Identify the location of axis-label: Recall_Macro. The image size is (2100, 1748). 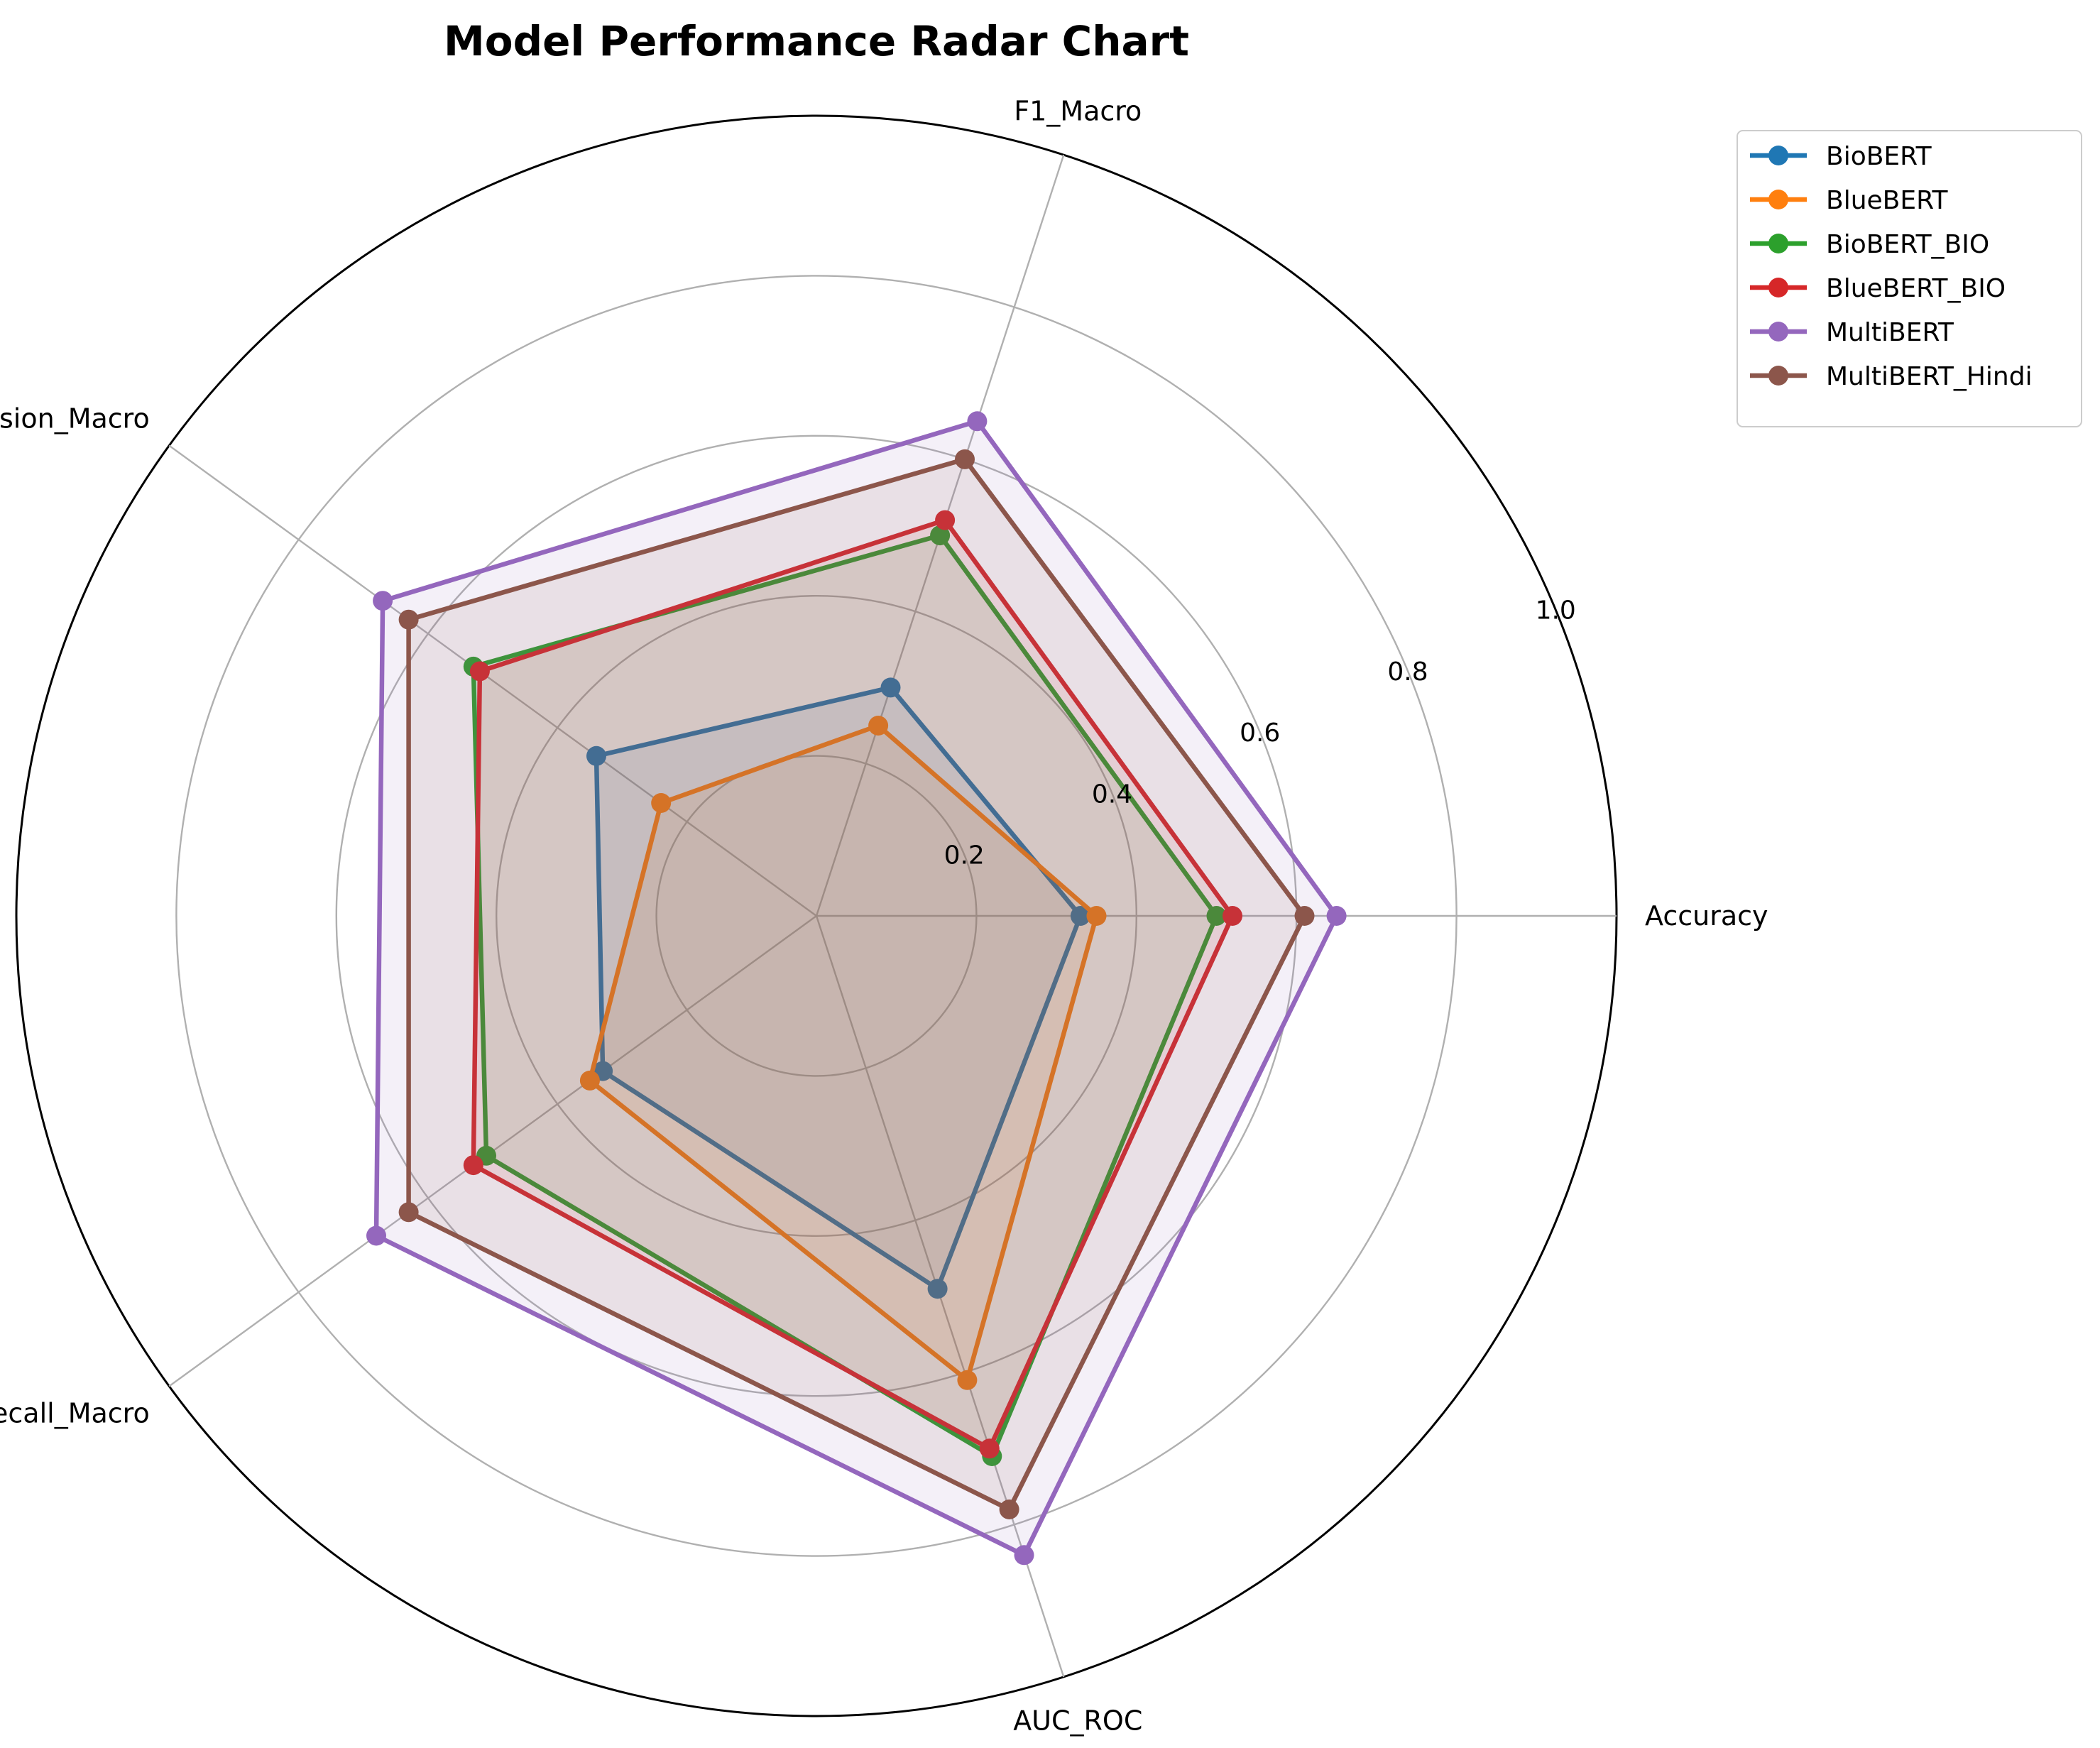
(75, 1413).